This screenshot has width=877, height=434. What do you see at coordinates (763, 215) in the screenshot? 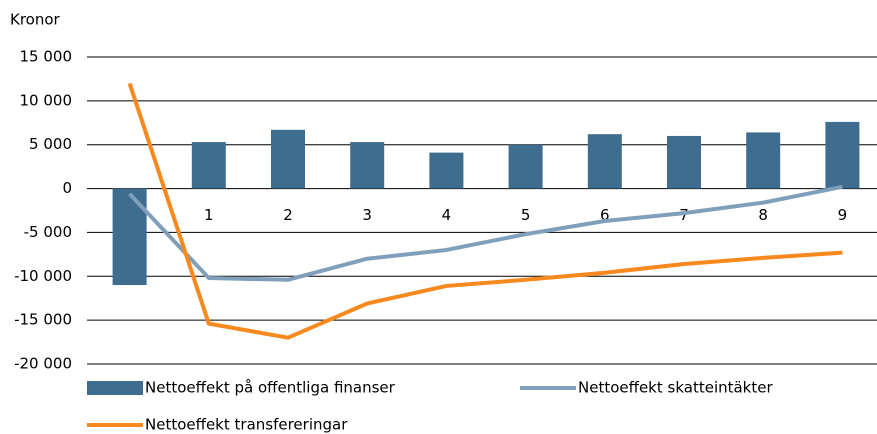
I see `x-tick-label: 8` at bounding box center [763, 215].